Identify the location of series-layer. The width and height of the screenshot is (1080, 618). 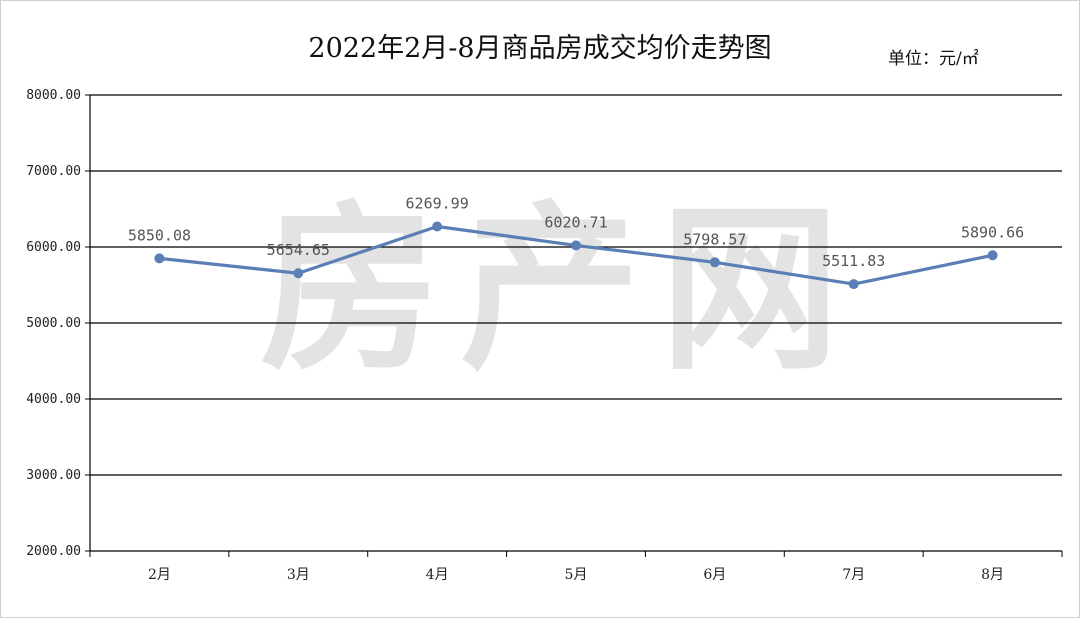
(576, 255).